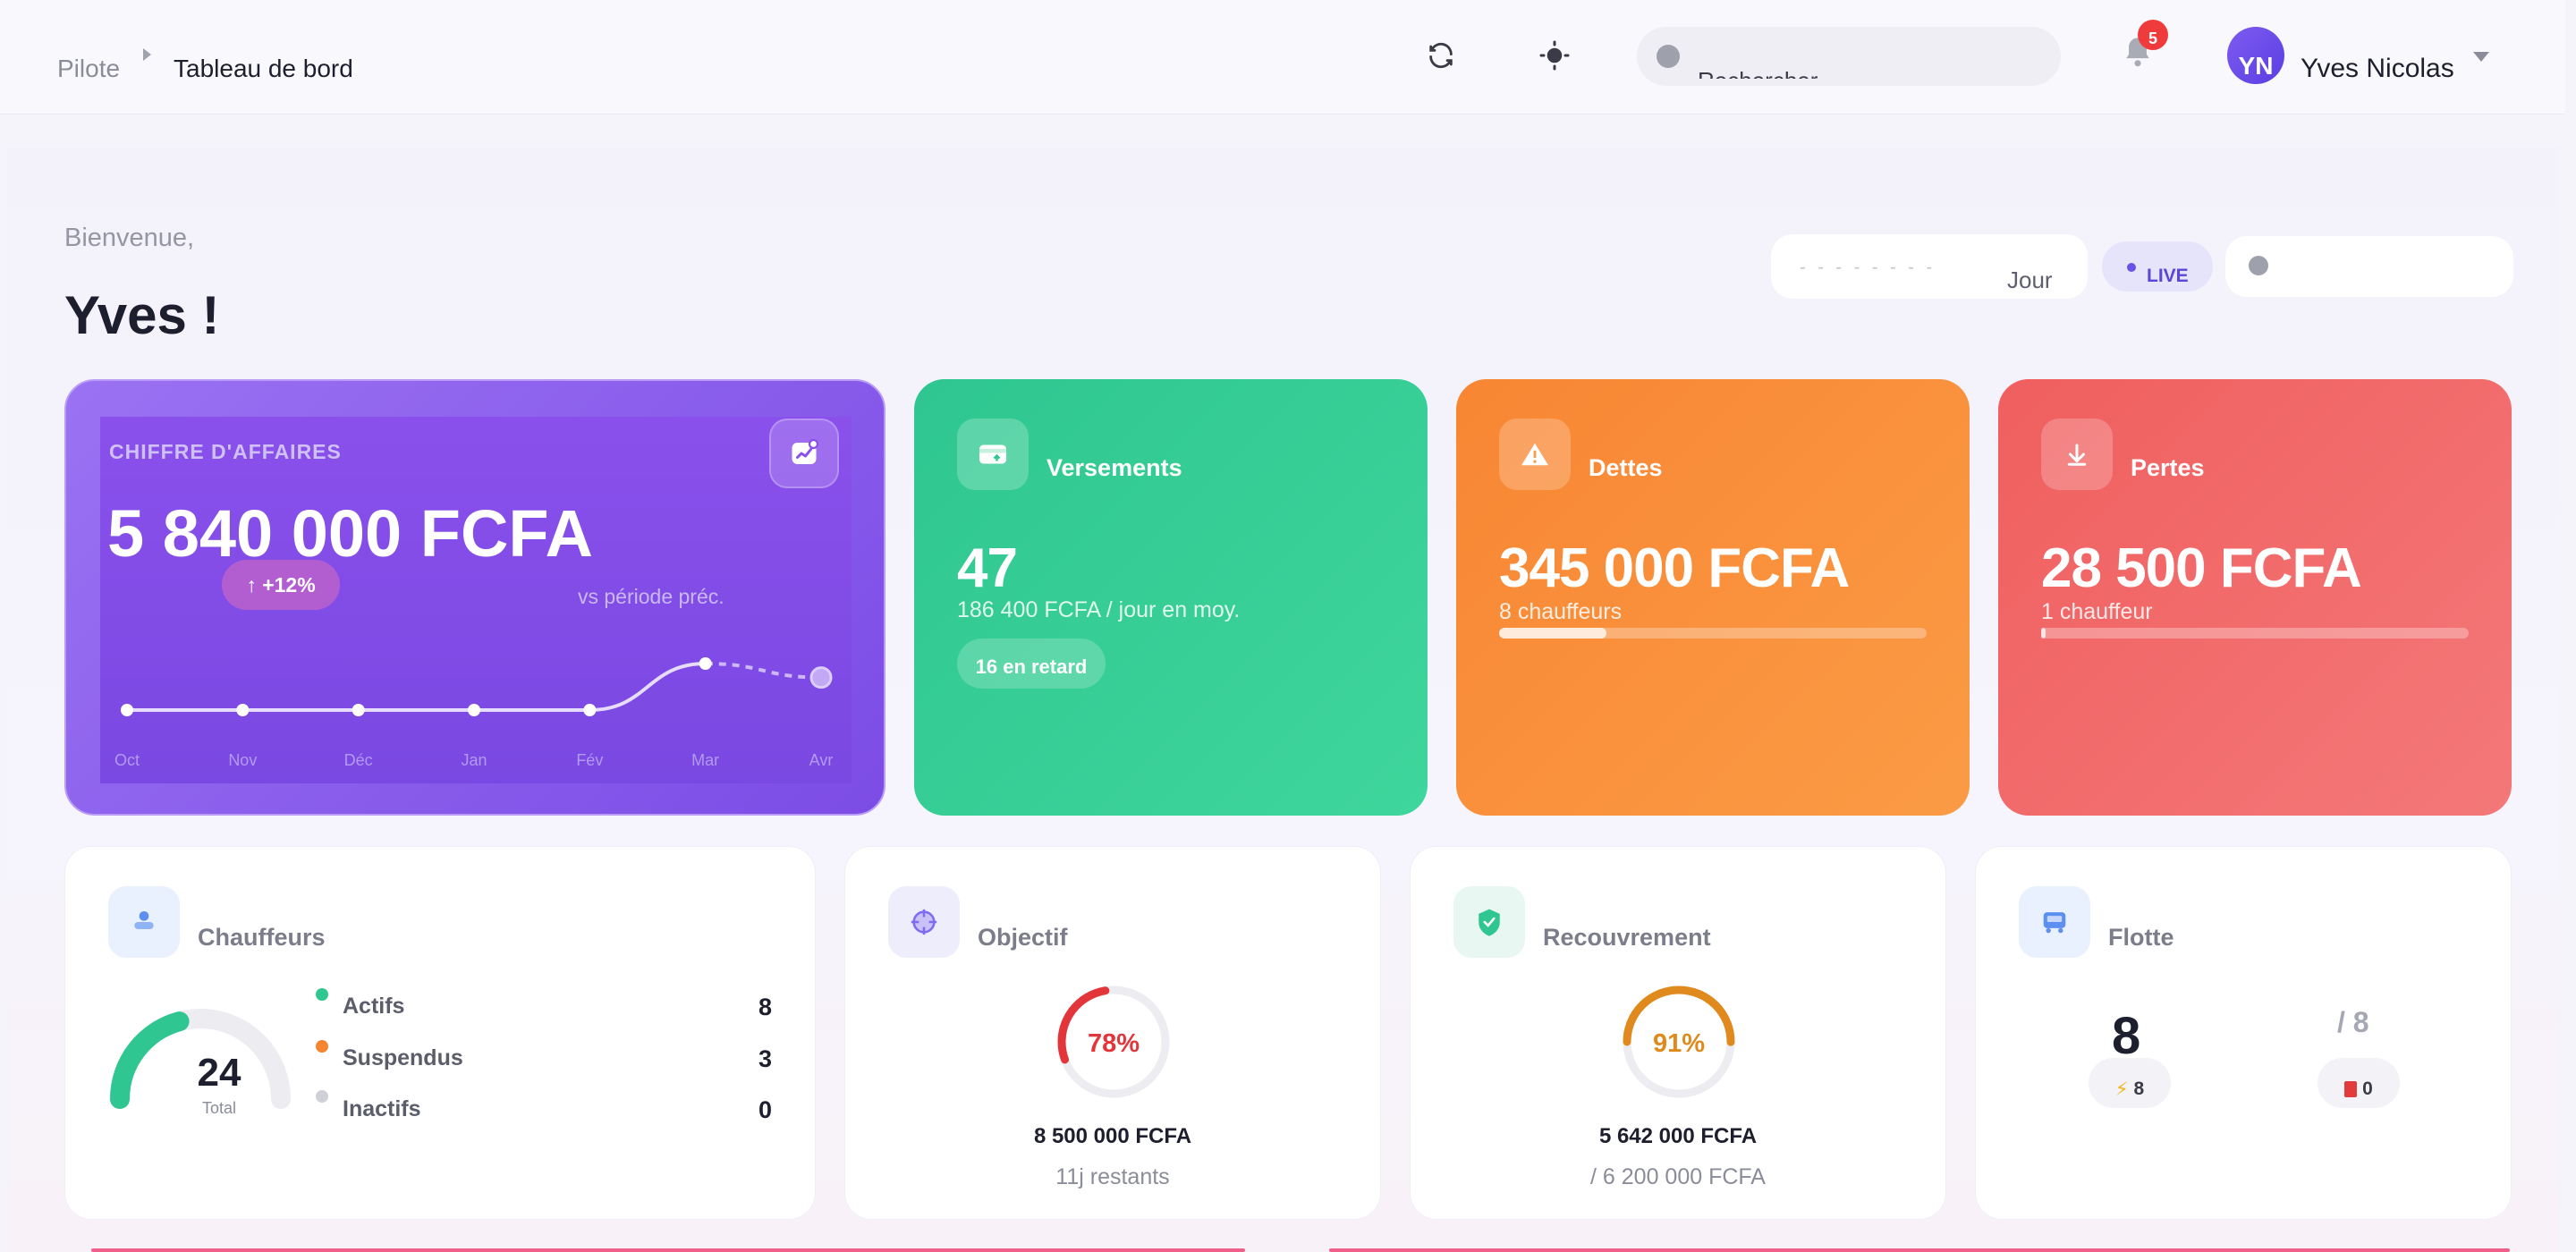  Describe the element at coordinates (403, 1057) in the screenshot. I see `legend-label-suspendus: Suspendus` at that location.